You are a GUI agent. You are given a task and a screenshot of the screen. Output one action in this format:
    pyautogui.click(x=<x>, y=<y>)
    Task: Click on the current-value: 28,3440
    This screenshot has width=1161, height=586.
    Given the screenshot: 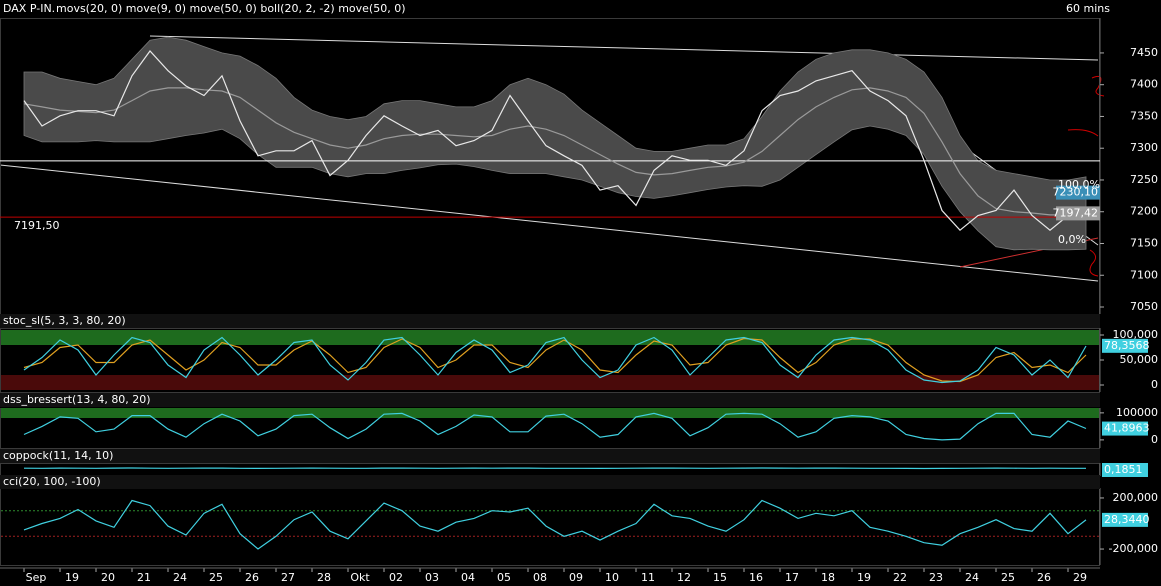 What is the action you would take?
    pyautogui.click(x=1127, y=519)
    